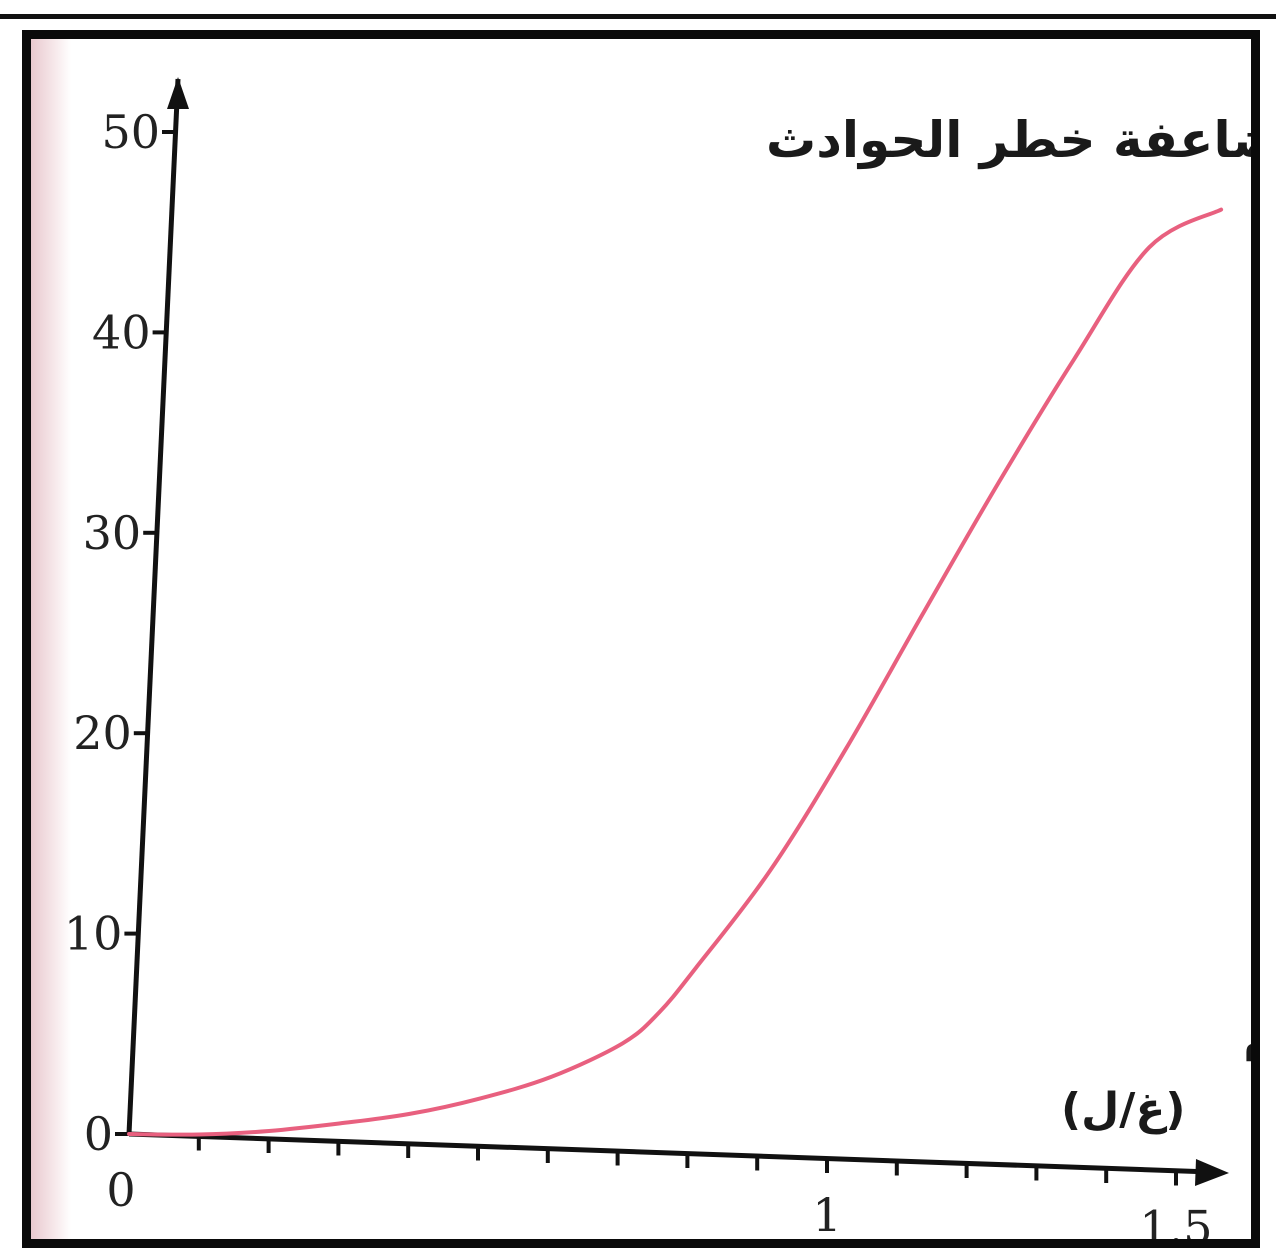 The image size is (1276, 1257). I want to click on x-axis-unit: (غ/ل), so click(1123, 1109).